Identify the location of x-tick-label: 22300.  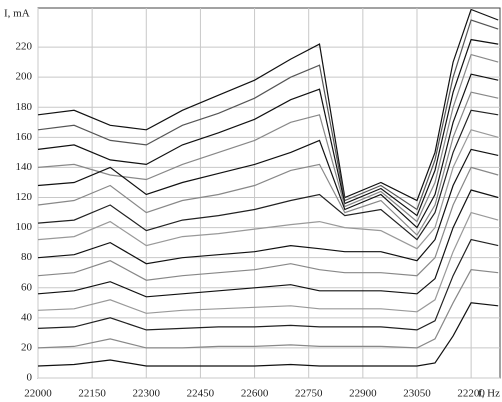
(147, 394).